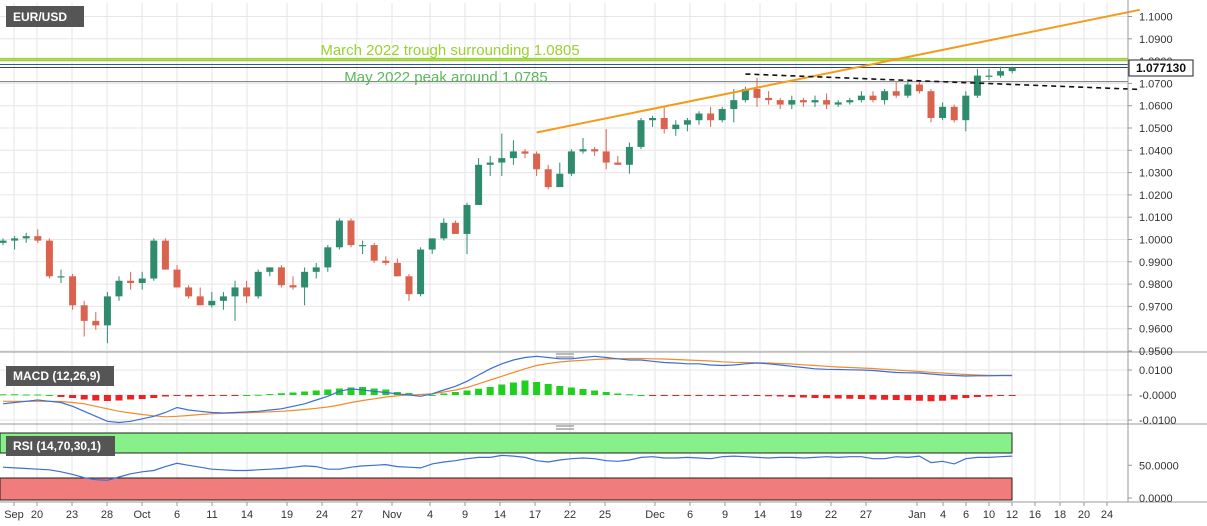 The image size is (1207, 526). Describe the element at coordinates (1156, 371) in the screenshot. I see `macd-tick-label: 0.0100` at that location.